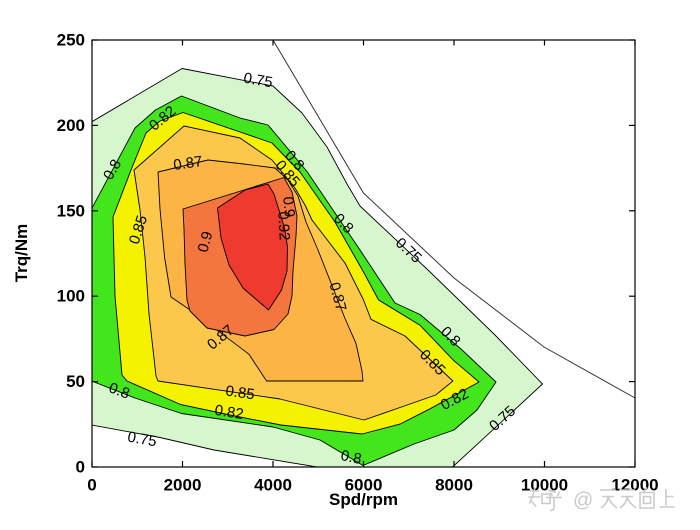 This screenshot has width=700, height=530. Describe the element at coordinates (71, 125) in the screenshot. I see `svg-text: 200` at that location.